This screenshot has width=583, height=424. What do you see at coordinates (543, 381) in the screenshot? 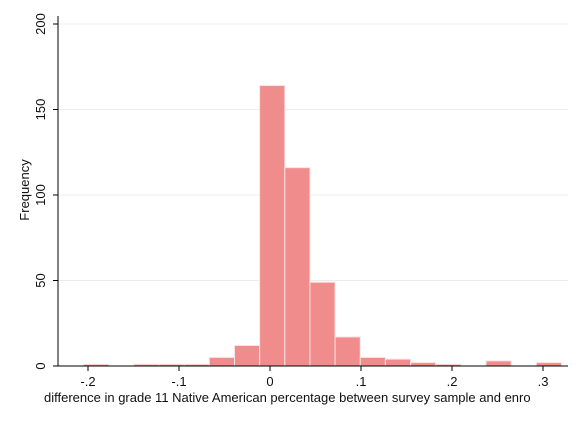
I see `x-tick-label: .3` at bounding box center [543, 381].